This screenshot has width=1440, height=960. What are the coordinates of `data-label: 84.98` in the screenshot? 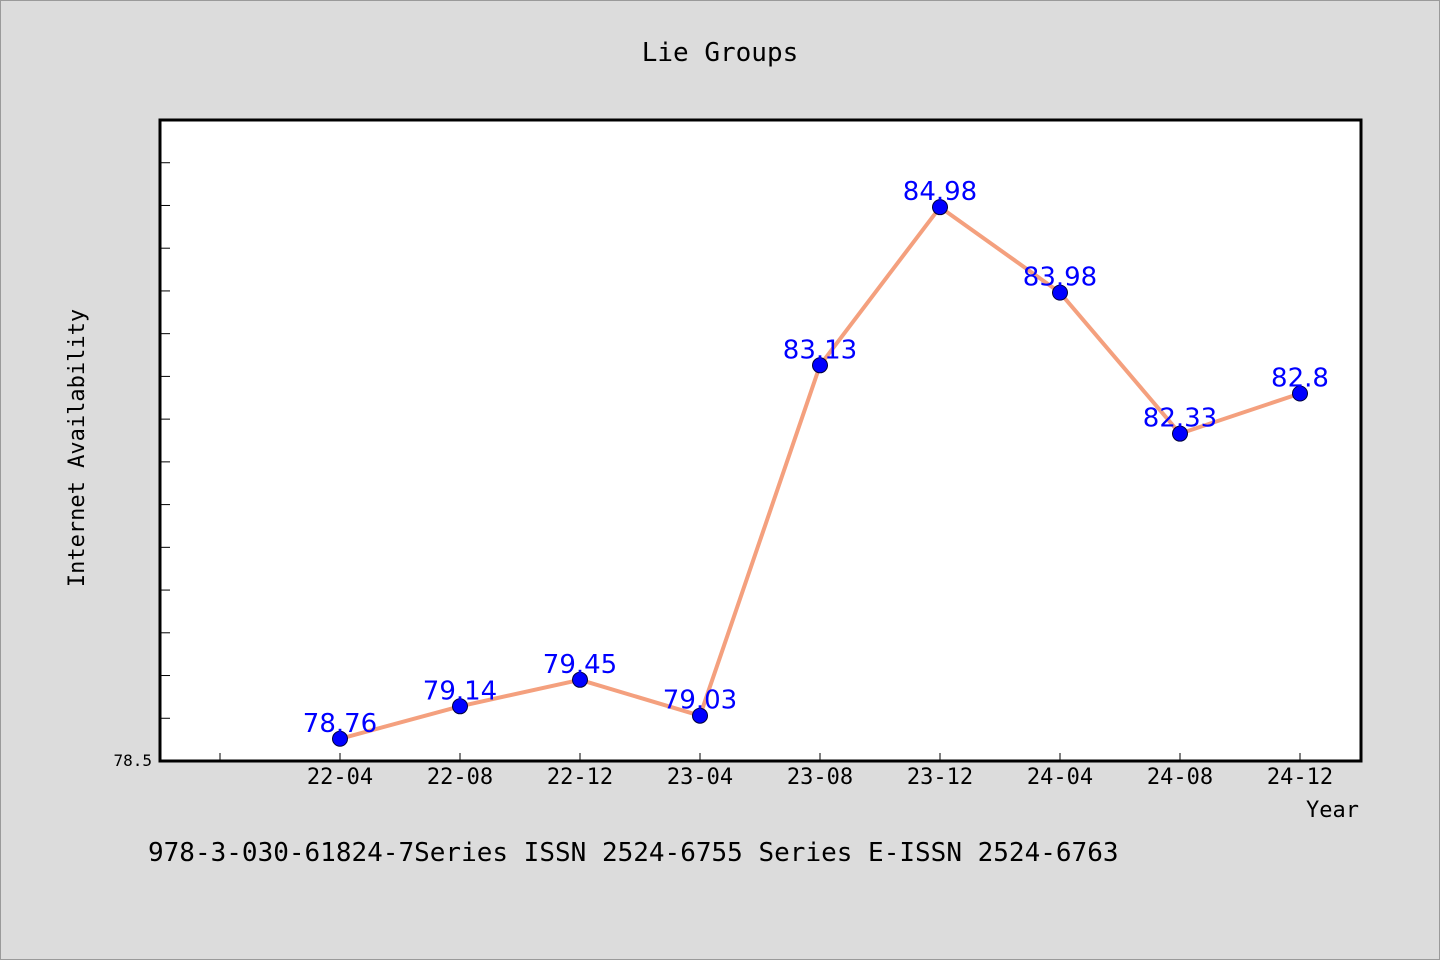 It's located at (940, 192).